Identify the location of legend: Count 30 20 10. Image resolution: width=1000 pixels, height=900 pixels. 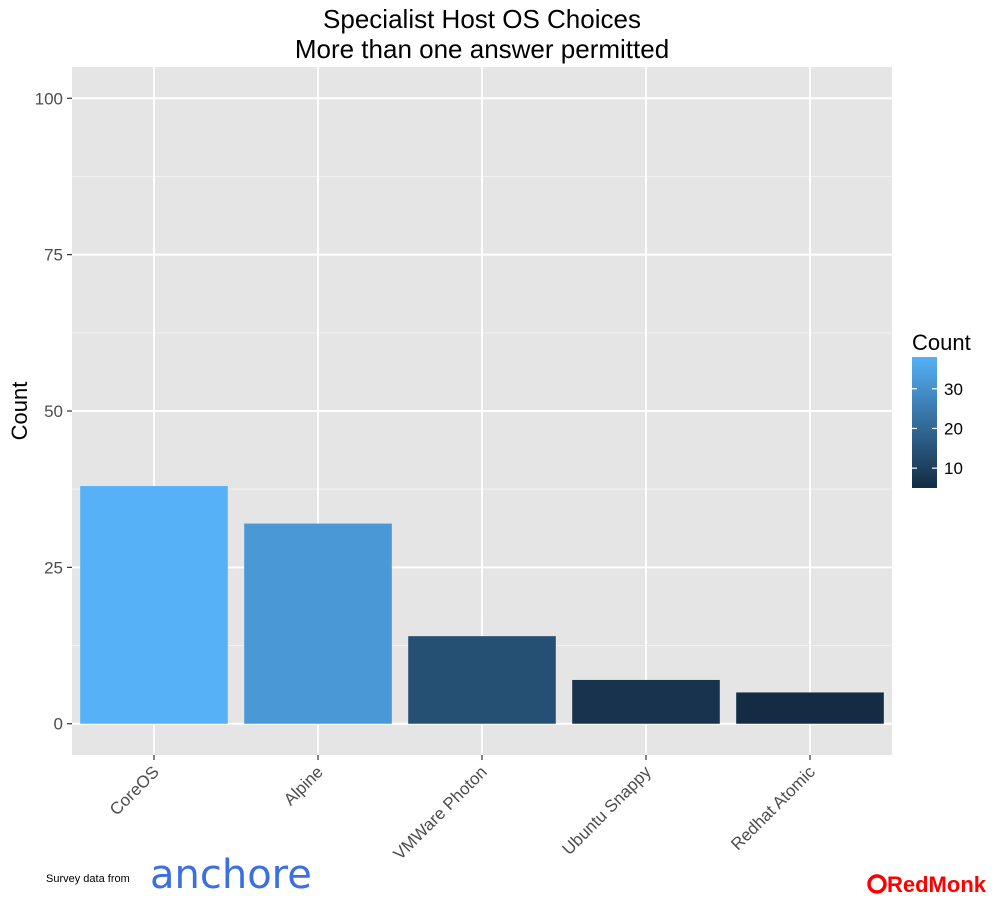
(941, 409).